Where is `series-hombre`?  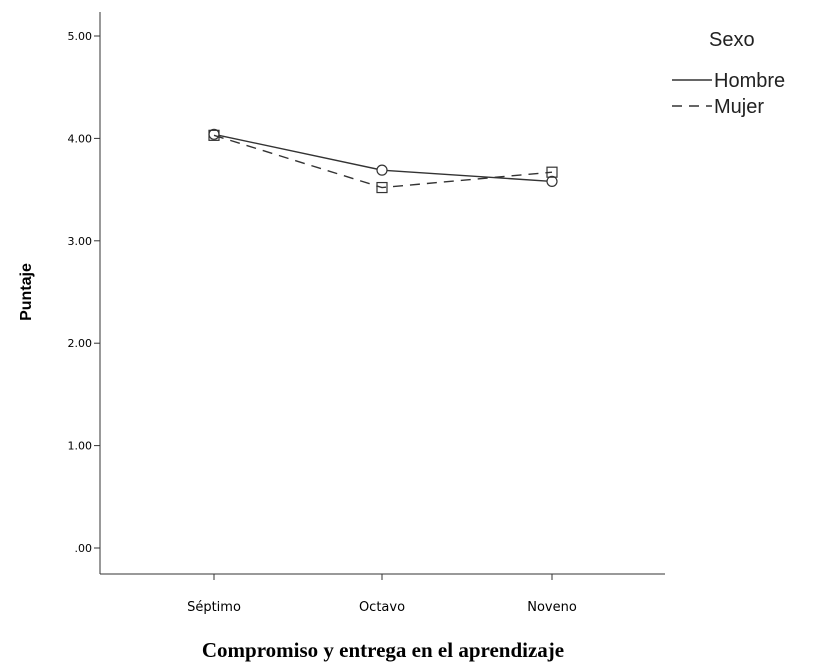
series-hombre is located at coordinates (383, 158).